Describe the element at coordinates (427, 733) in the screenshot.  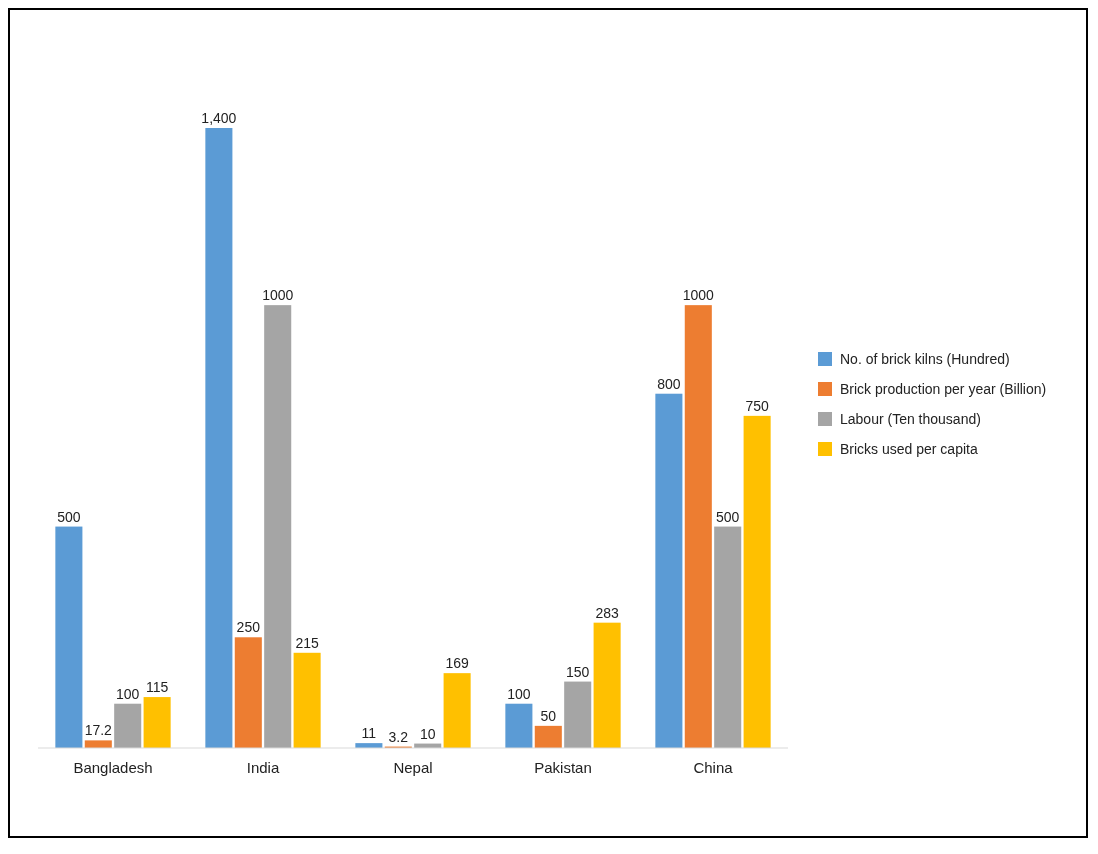
I see `data-label: 10` at that location.